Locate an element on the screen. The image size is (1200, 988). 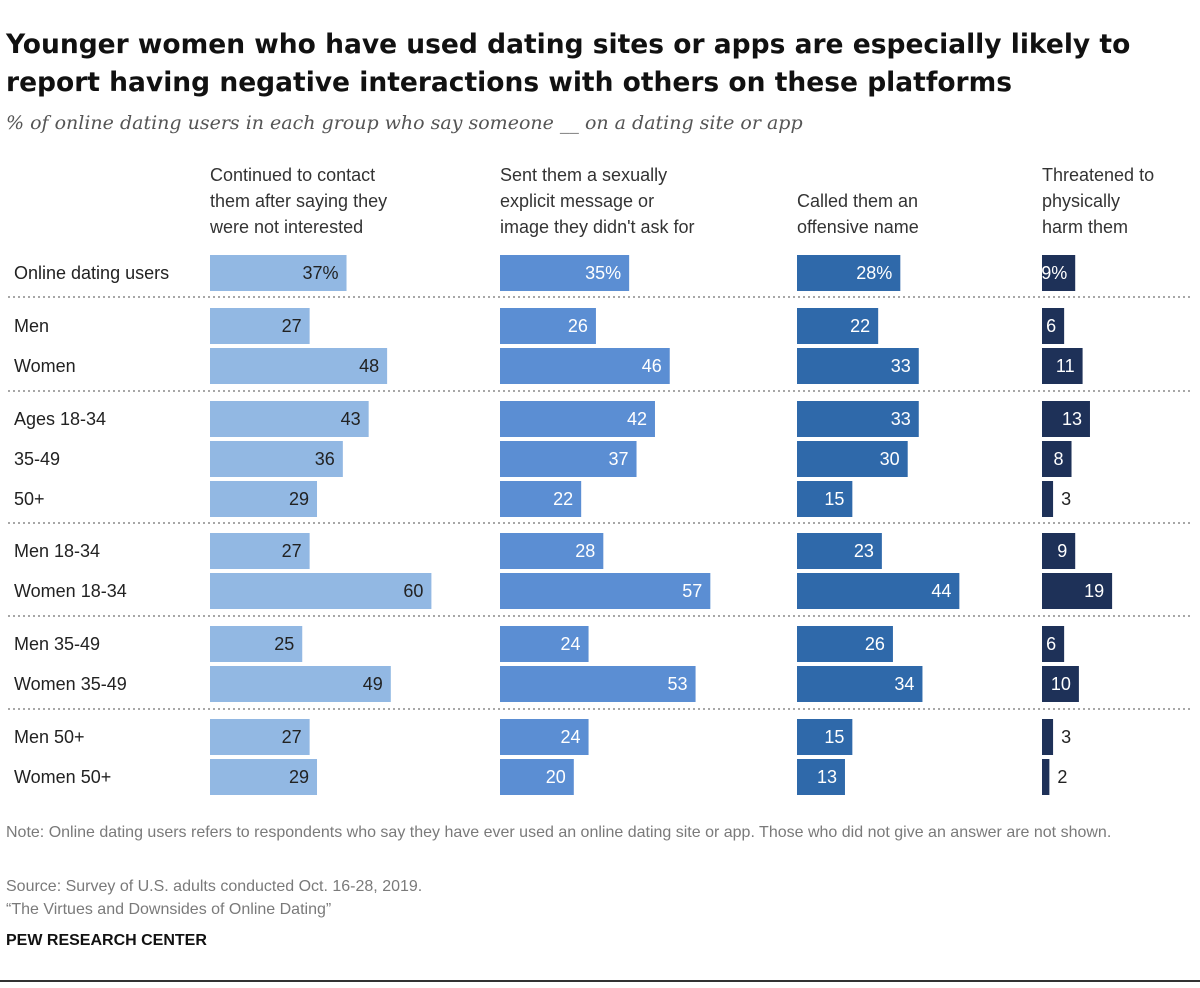
value-label-s3-r5: 30 is located at coordinates (890, 459).